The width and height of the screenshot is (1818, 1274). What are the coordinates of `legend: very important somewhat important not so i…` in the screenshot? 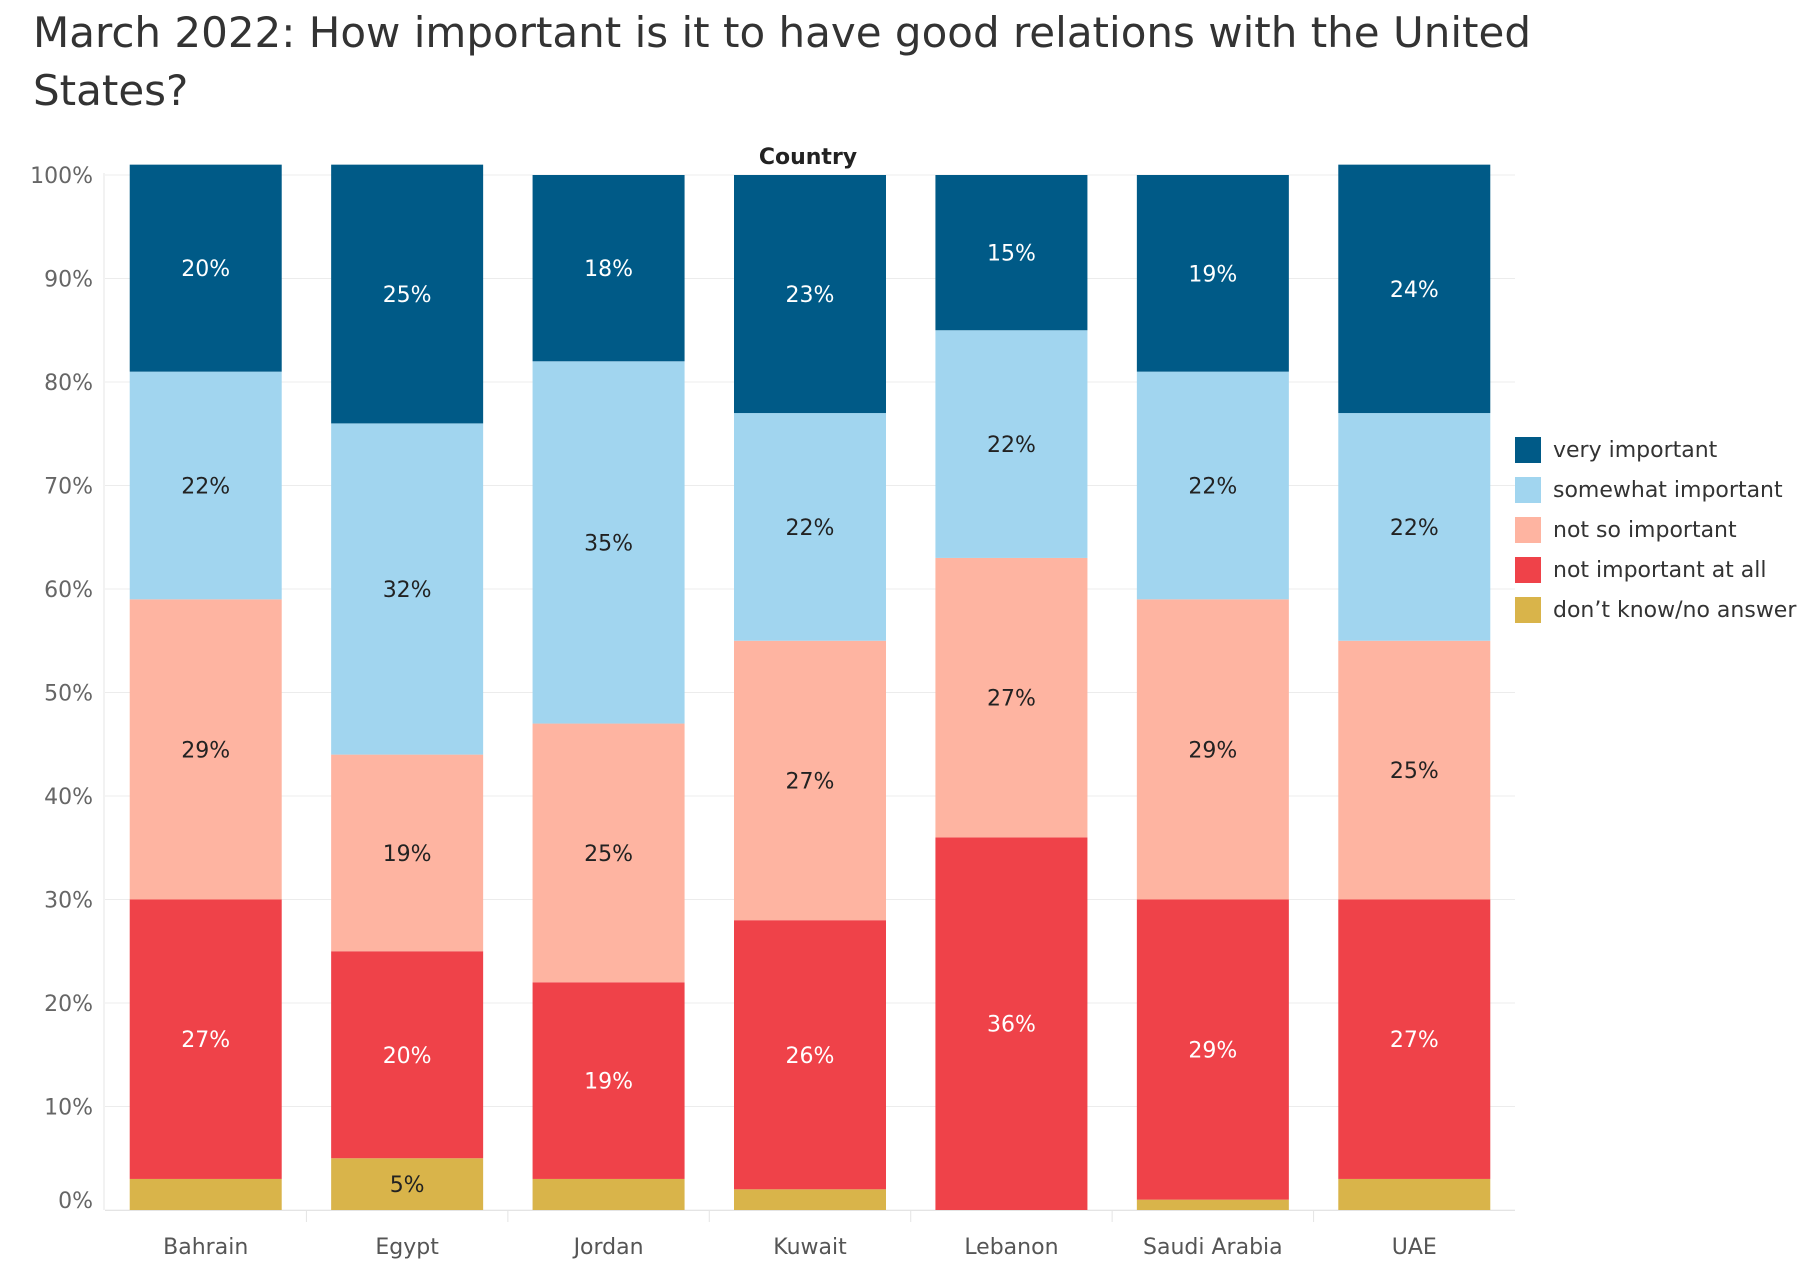 It's located at (1655, 530).